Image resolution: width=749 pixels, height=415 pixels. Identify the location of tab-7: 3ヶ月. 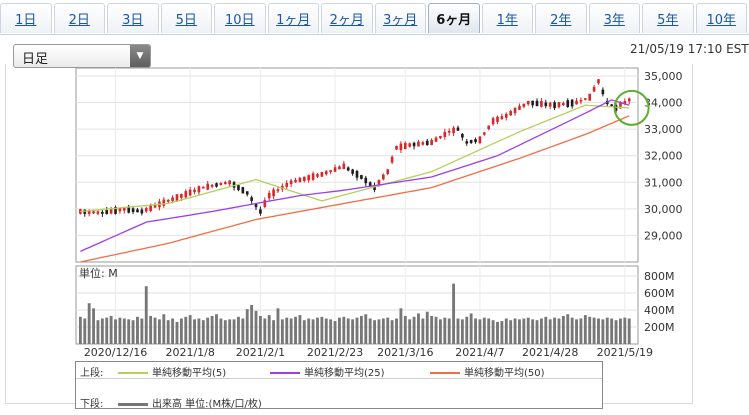
(400, 18).